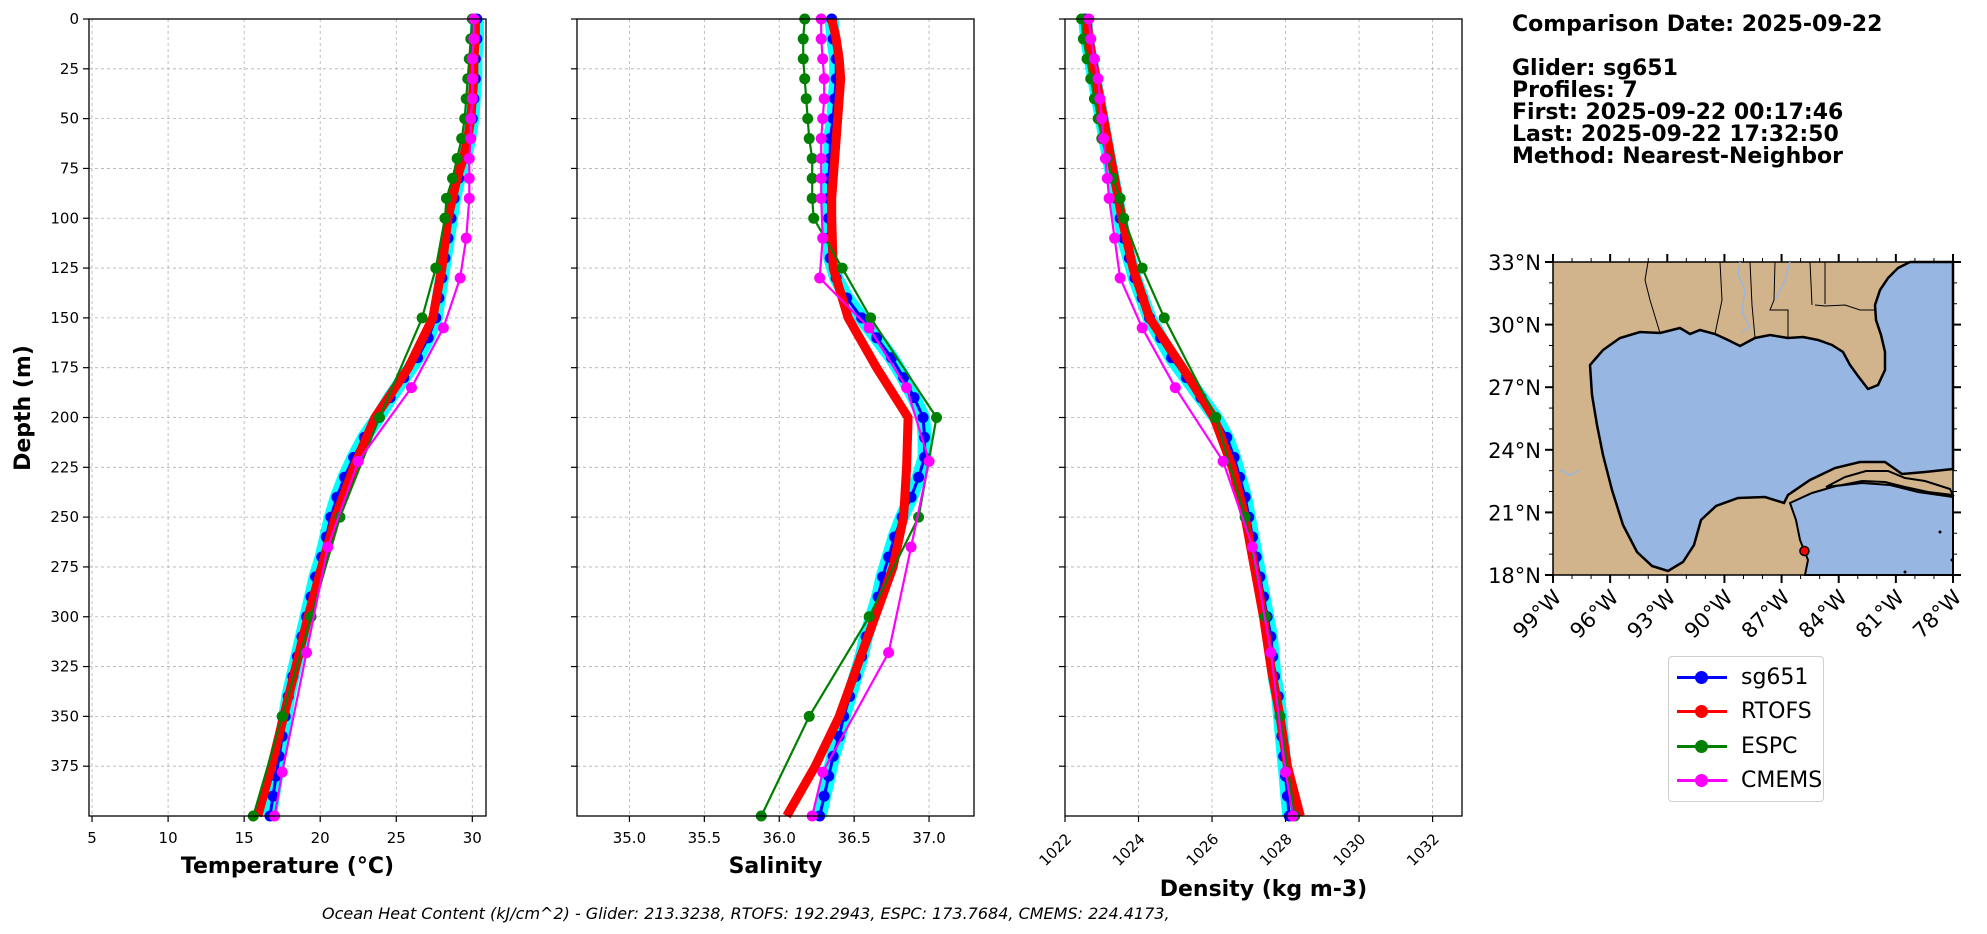  I want to click on y-tick-label: 175, so click(64, 368).